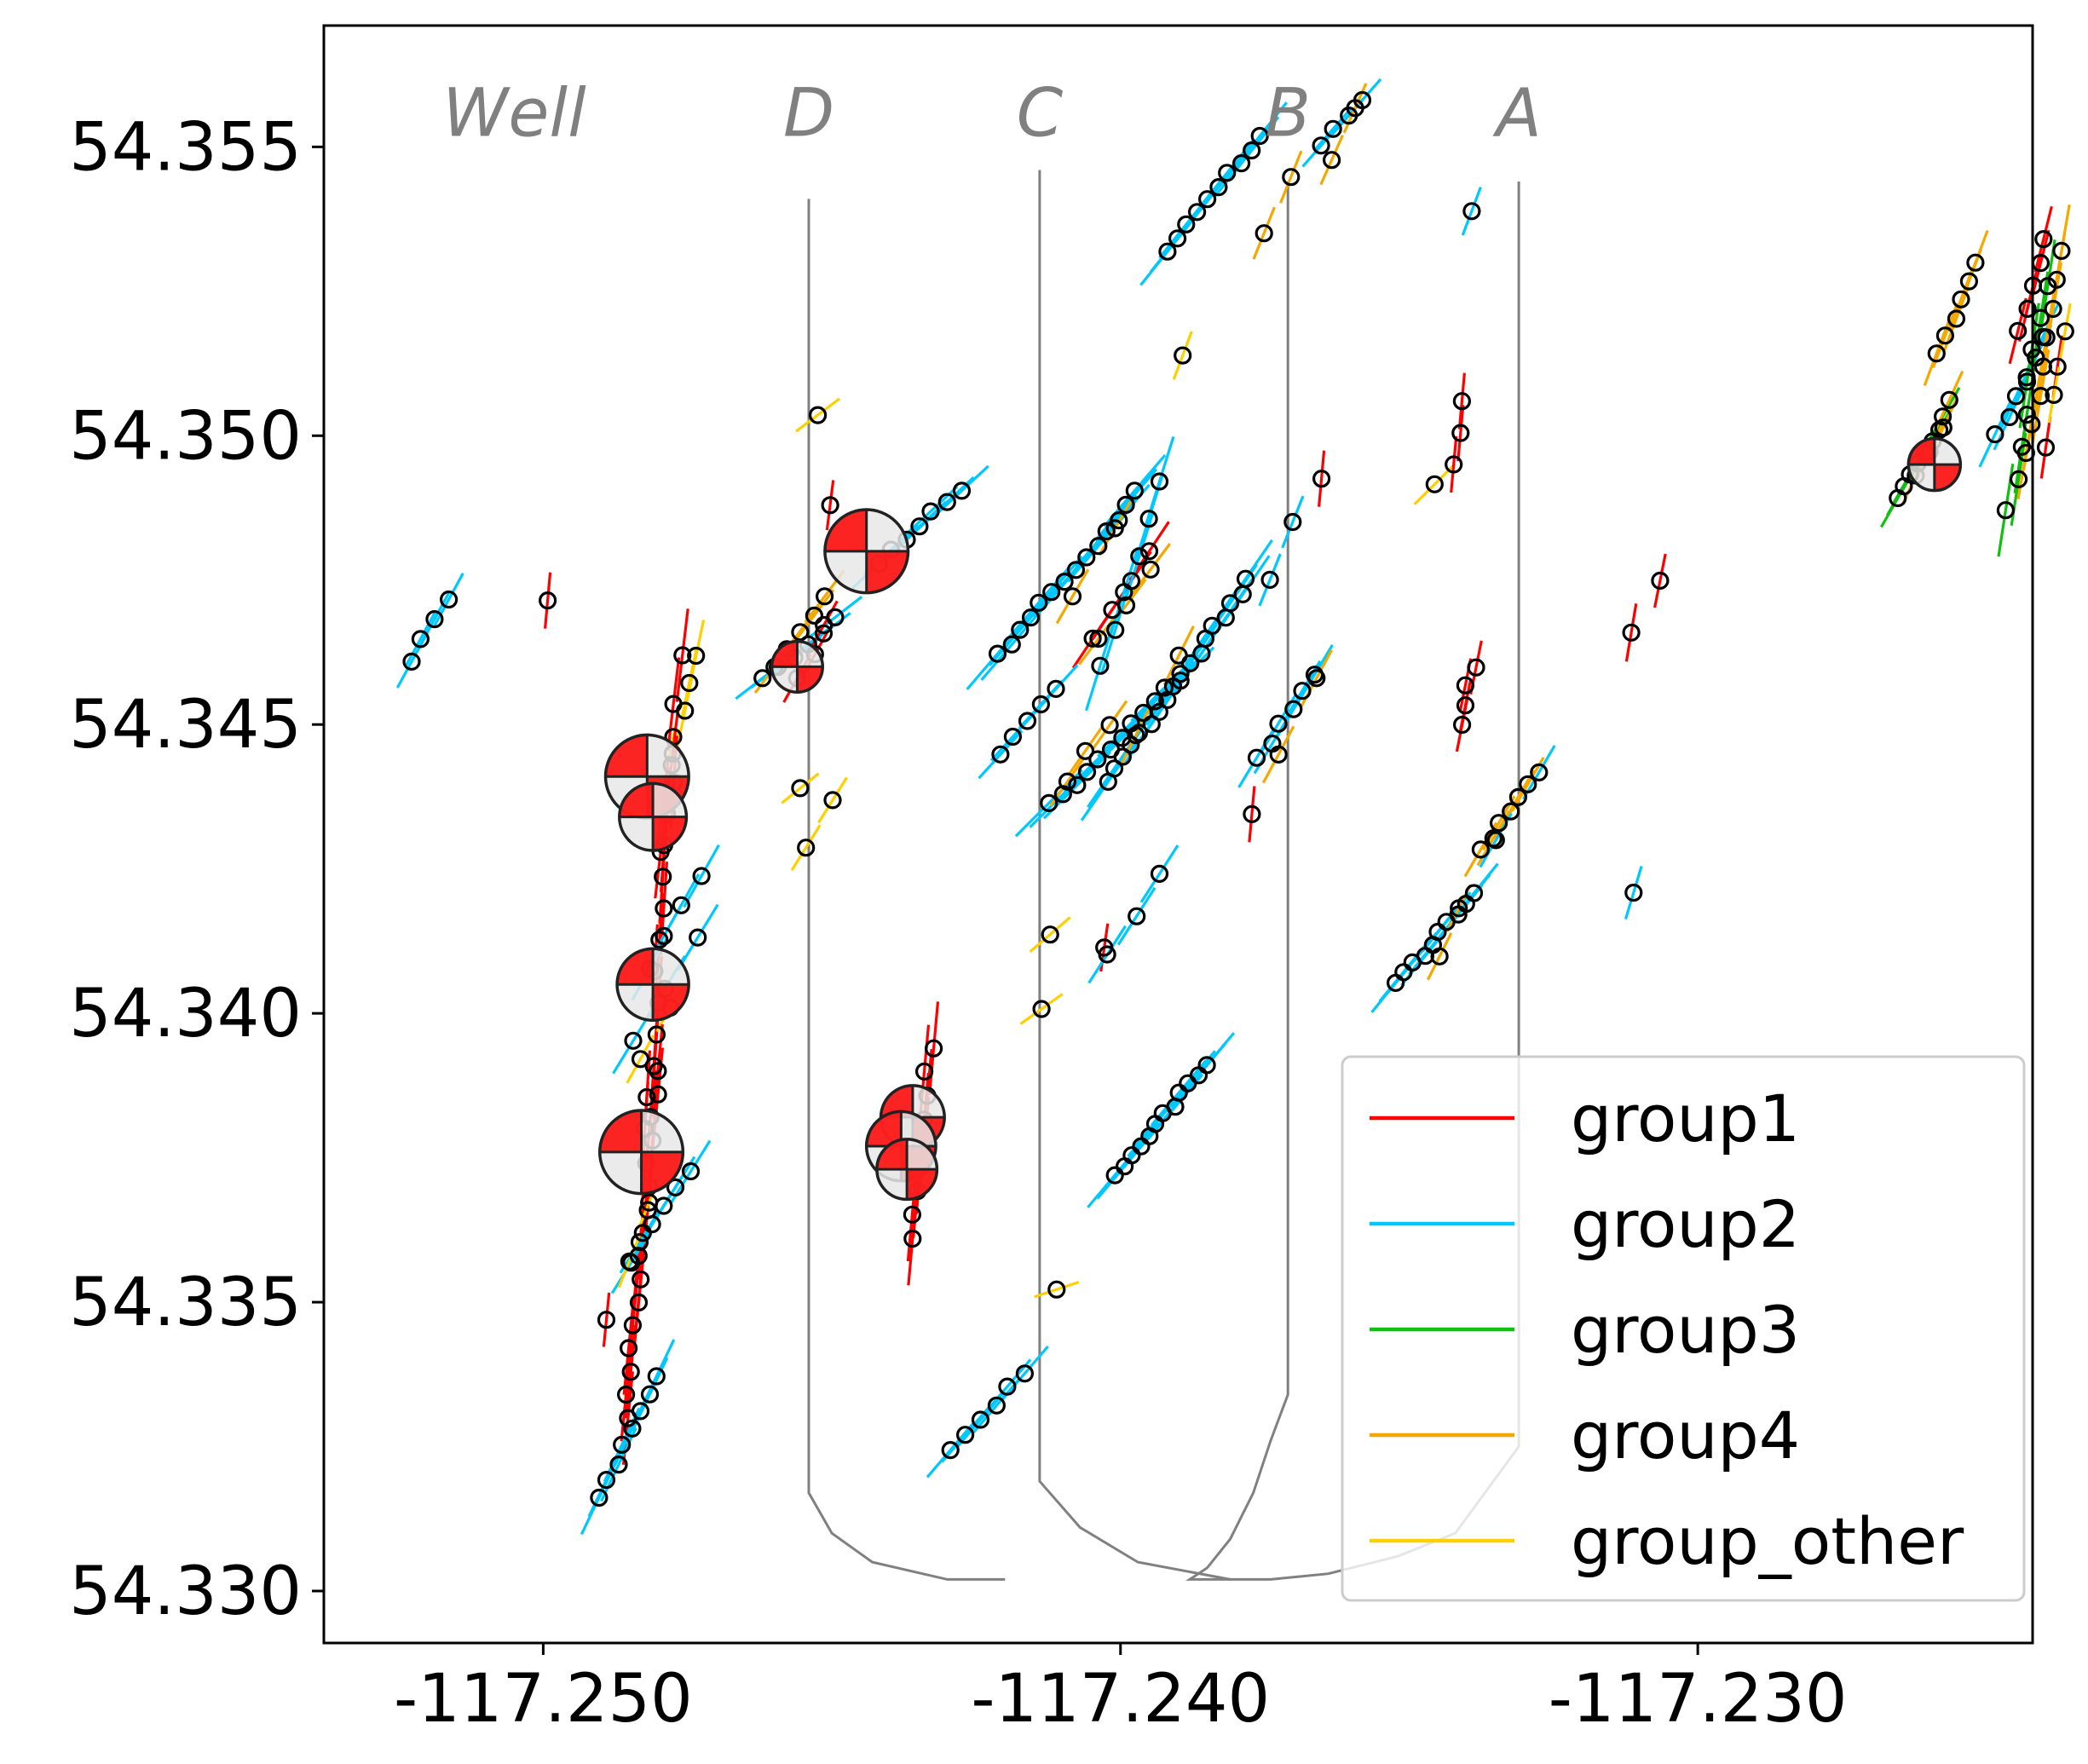 This screenshot has width=2088, height=1764. Describe the element at coordinates (1685, 1435) in the screenshot. I see `legend-label-group4: group4` at that location.